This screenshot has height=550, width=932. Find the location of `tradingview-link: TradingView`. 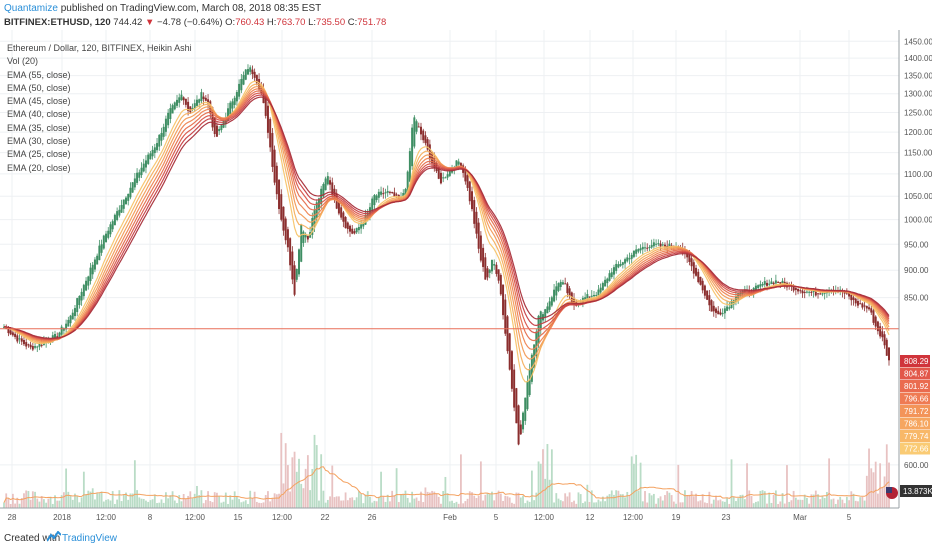

tradingview-link: TradingView is located at coordinates (90, 538).